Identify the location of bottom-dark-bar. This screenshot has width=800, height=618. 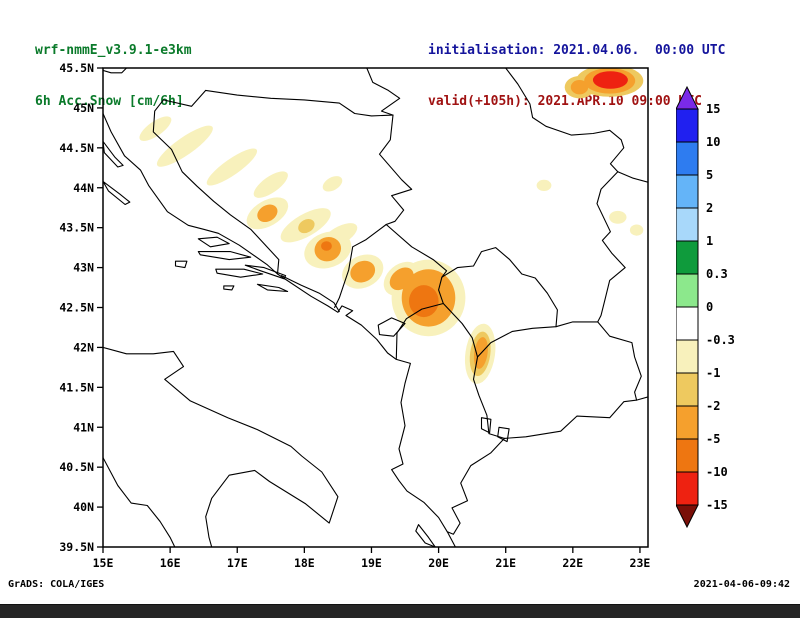
(400, 611).